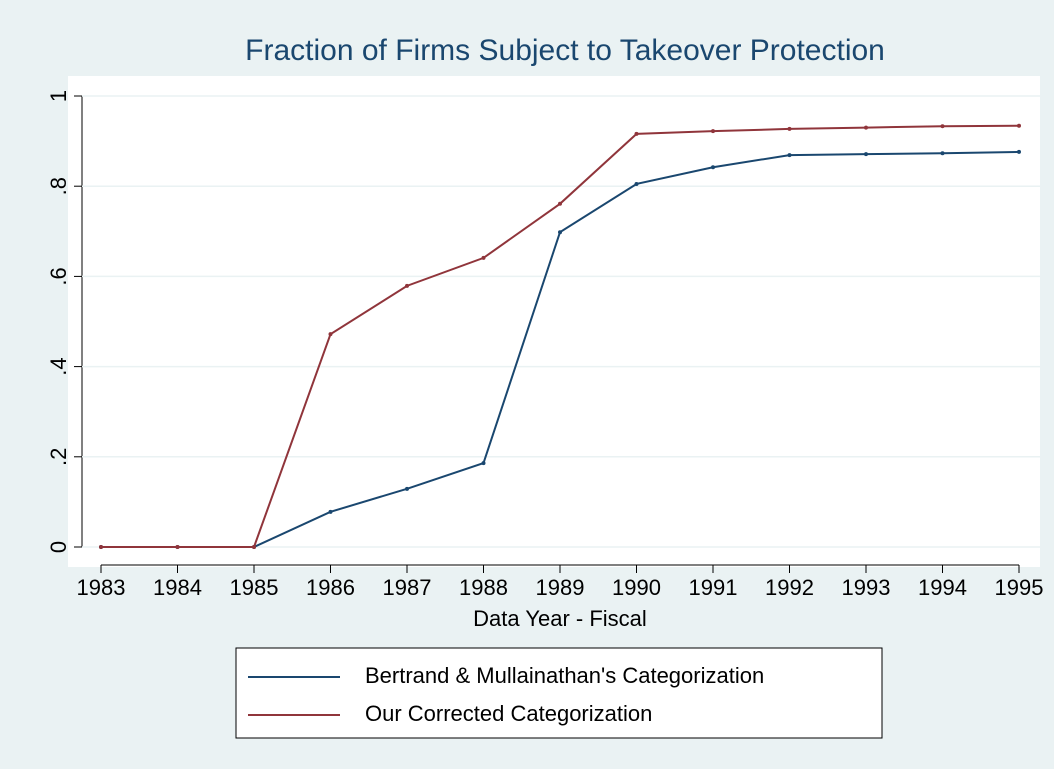  What do you see at coordinates (254, 587) in the screenshot?
I see `x-tick-label: 1985` at bounding box center [254, 587].